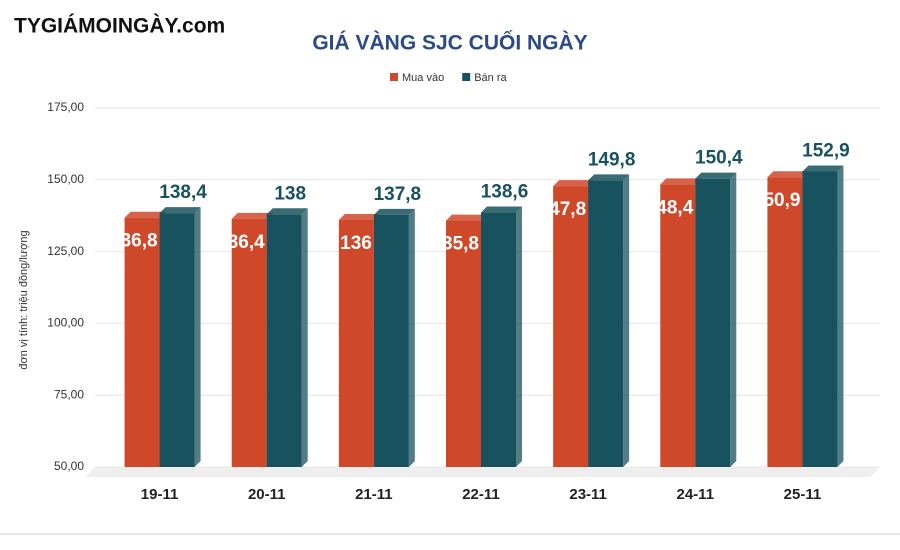 The image size is (900, 550). What do you see at coordinates (612, 159) in the screenshot?
I see `value-label: 149,8` at bounding box center [612, 159].